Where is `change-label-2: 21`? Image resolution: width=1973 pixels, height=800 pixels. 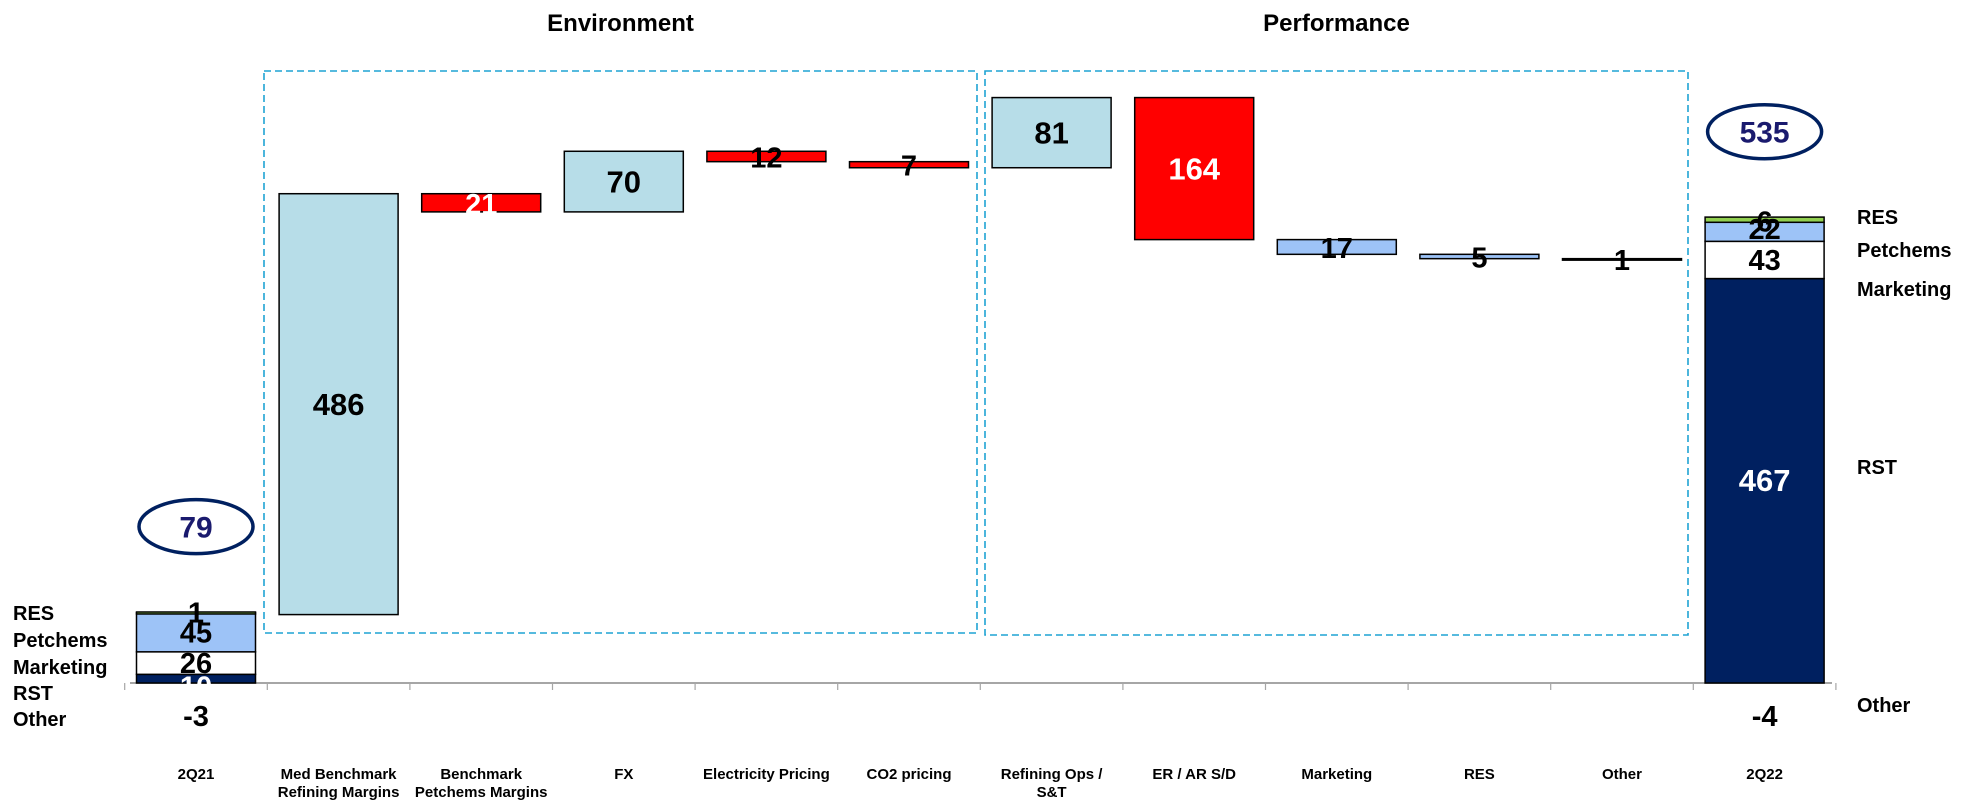 change-label-2: 21 is located at coordinates (481, 205).